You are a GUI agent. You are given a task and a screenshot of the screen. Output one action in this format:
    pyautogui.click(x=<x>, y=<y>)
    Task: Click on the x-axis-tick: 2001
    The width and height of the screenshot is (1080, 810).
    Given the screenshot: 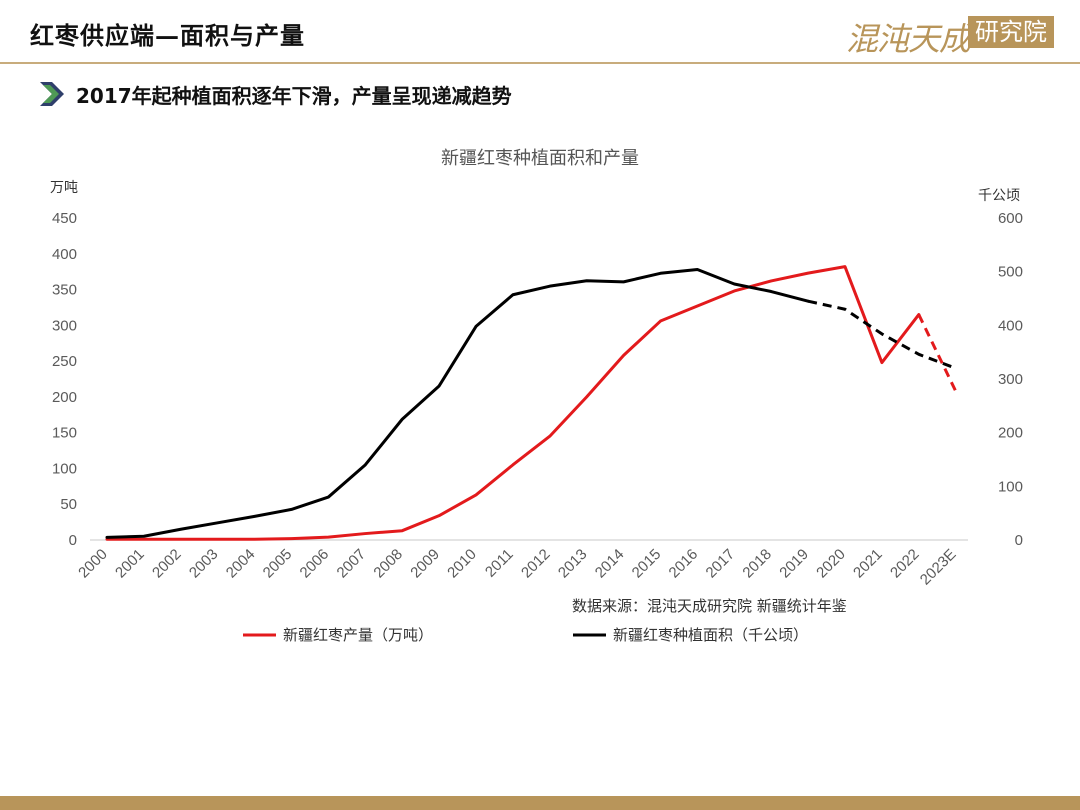 What is the action you would take?
    pyautogui.click(x=130, y=564)
    